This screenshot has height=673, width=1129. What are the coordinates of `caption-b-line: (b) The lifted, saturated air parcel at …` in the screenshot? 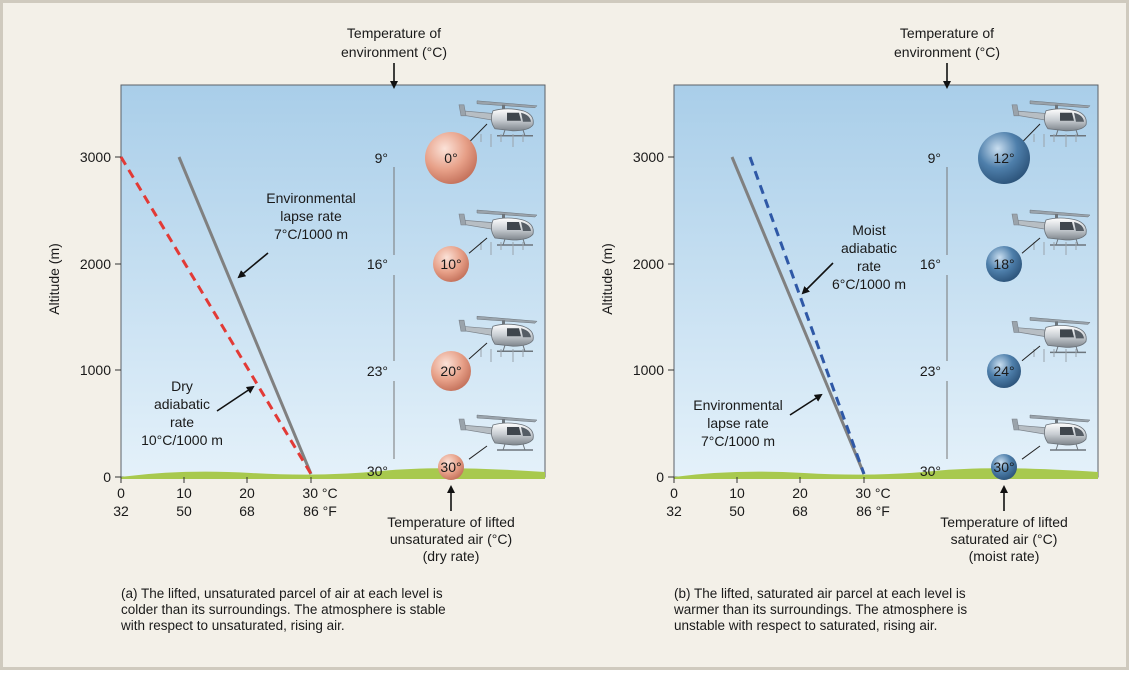 It's located at (820, 593).